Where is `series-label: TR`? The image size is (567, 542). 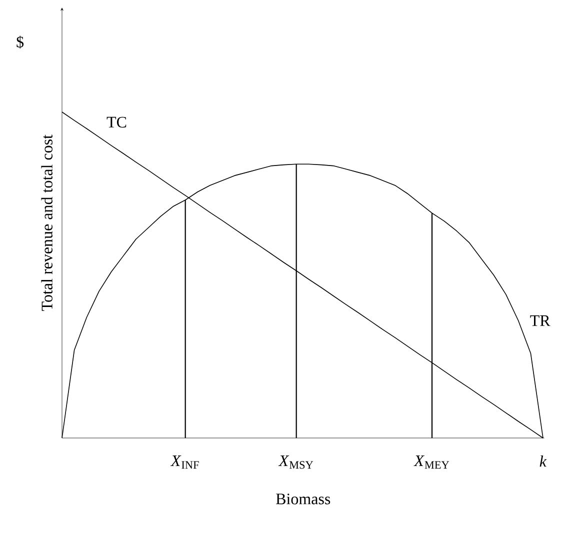
series-label: TR is located at coordinates (540, 320).